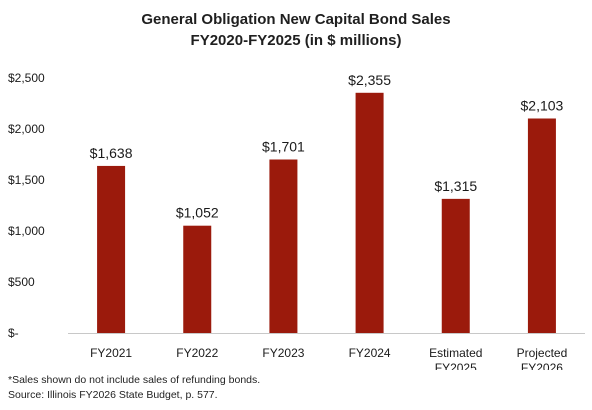 This screenshot has height=410, width=592. Describe the element at coordinates (456, 365) in the screenshot. I see `x-tick-label: FY2025` at that location.